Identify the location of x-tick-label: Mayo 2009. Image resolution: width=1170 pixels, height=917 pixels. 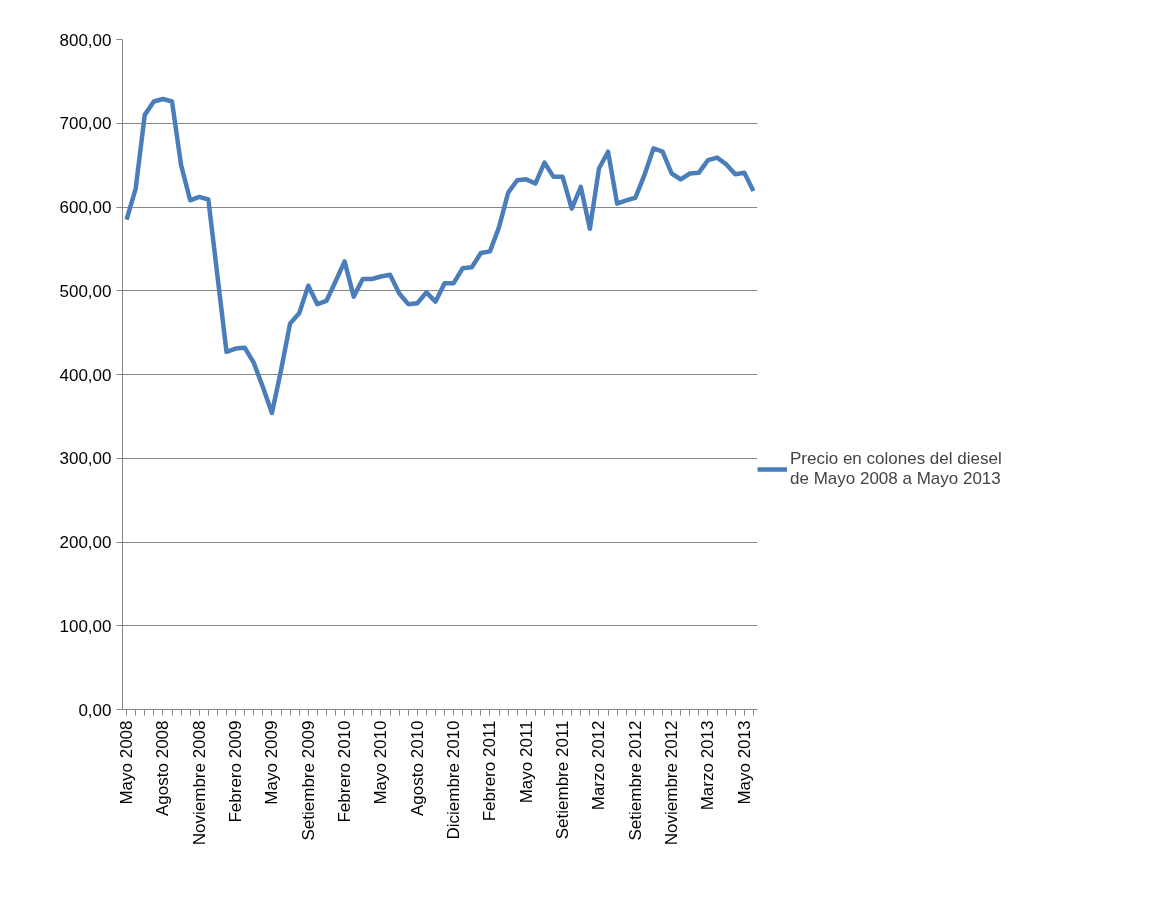
(272, 762).